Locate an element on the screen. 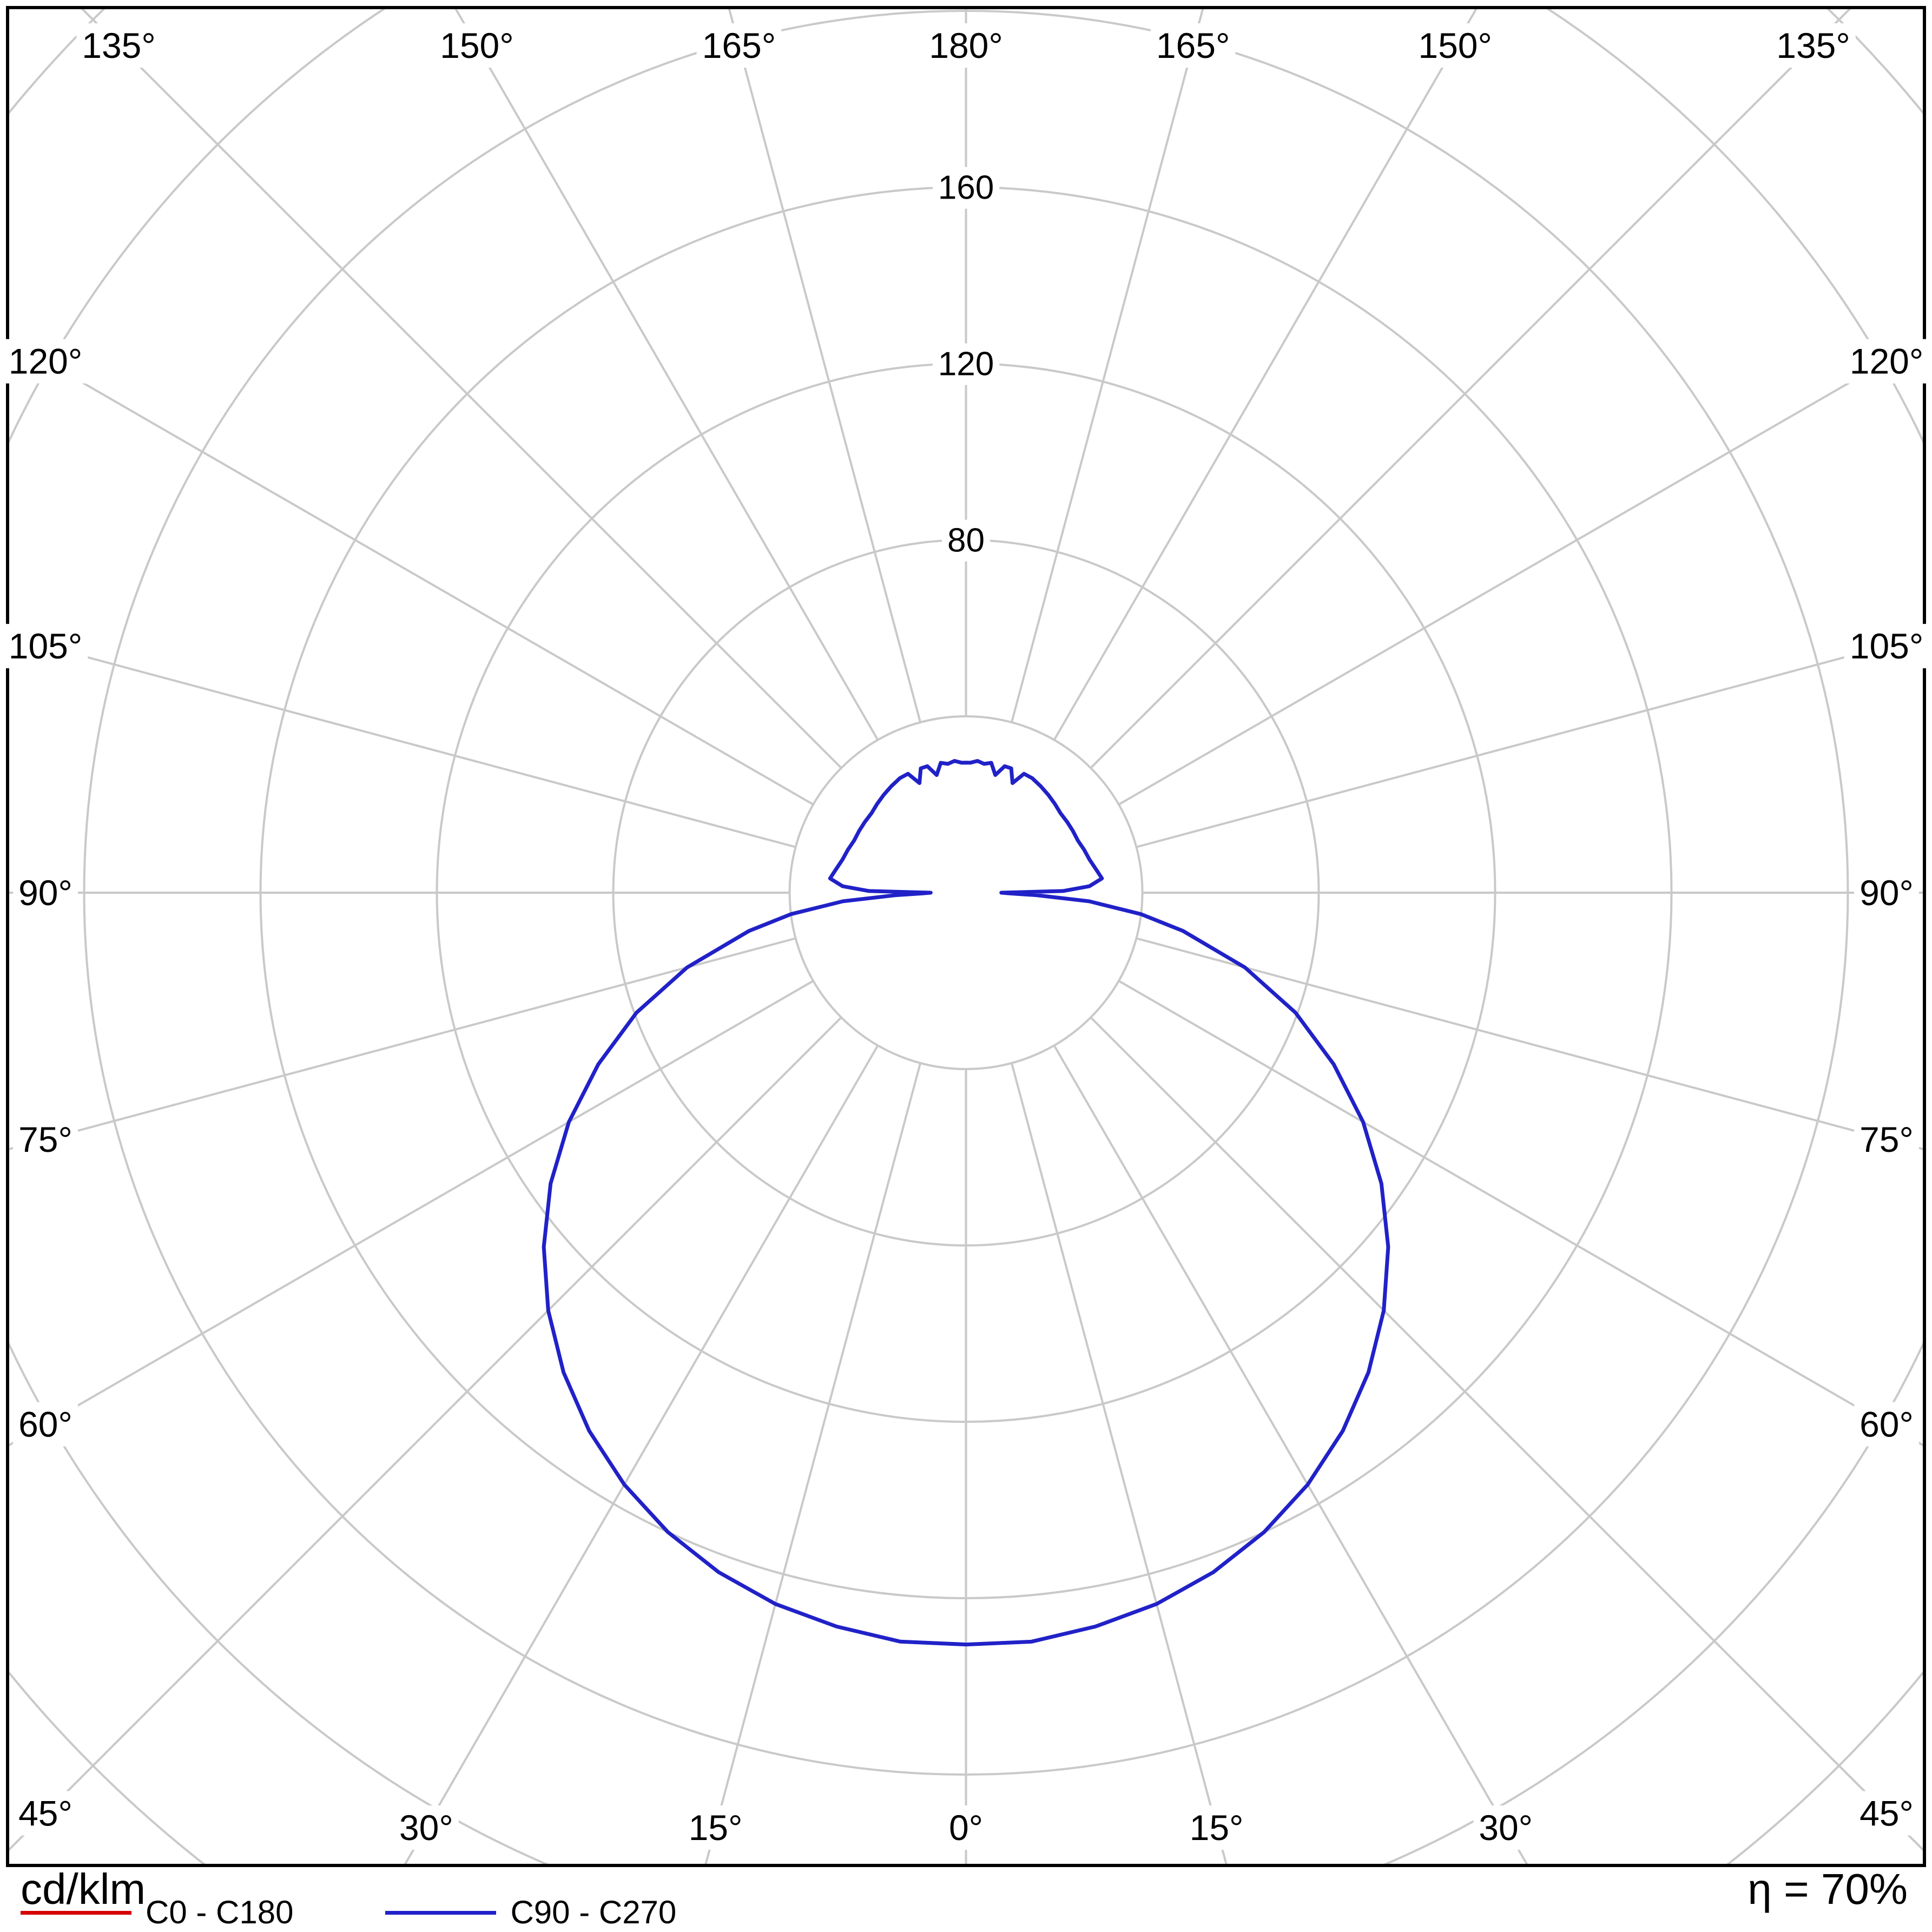 This screenshot has width=1932, height=1932. legend-swatch-c90-c270-icon is located at coordinates (441, 1912).